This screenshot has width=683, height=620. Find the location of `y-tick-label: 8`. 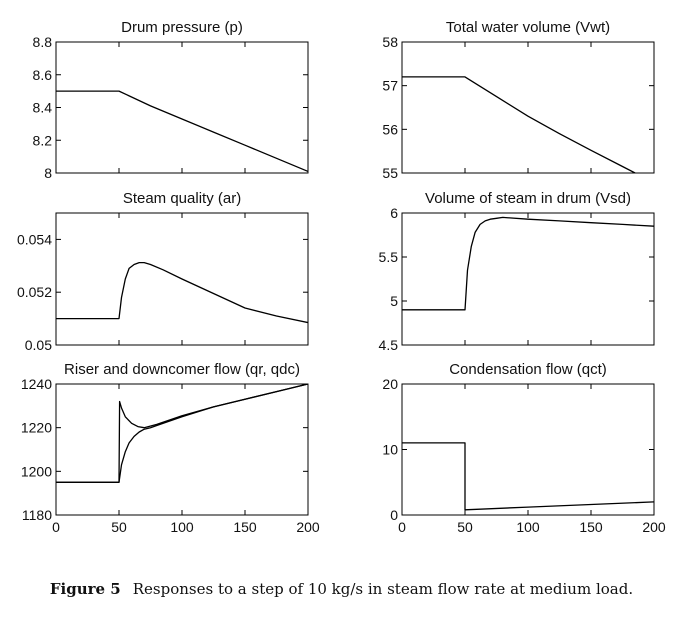

y-tick-label: 8 is located at coordinates (48, 173).